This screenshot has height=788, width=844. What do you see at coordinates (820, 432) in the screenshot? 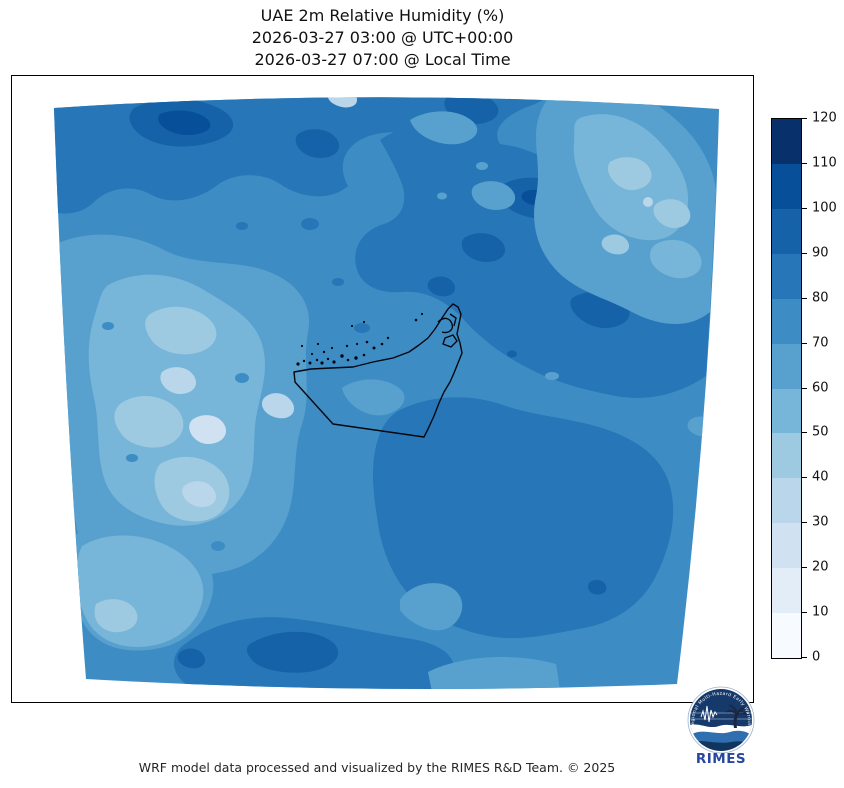
I see `colorbar-tick-label: 50` at bounding box center [820, 432].